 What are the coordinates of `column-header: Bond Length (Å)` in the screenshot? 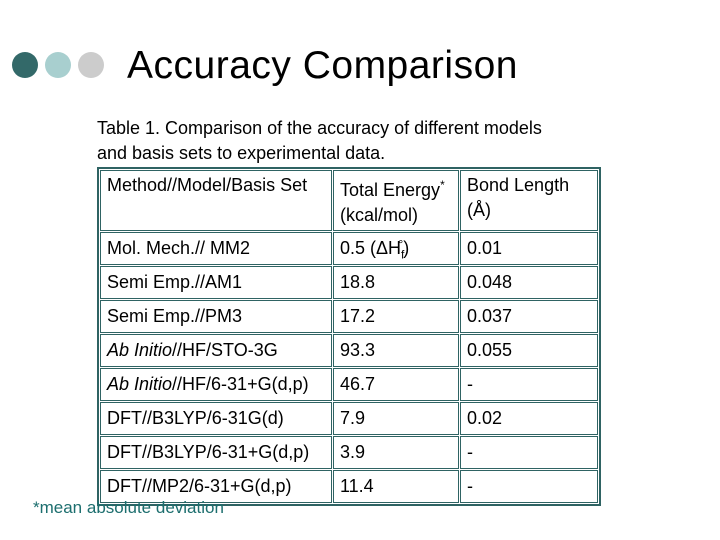 It's located at (529, 200).